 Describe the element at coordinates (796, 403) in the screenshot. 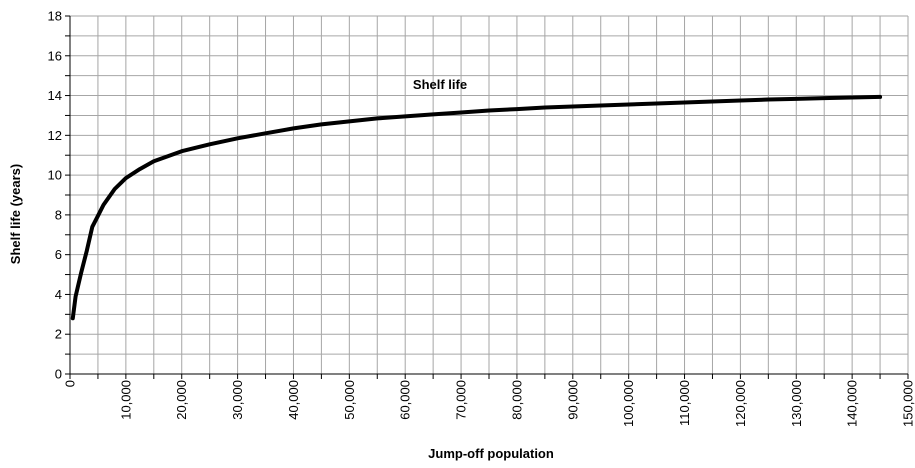

I see `x-tick-label: 130,000` at that location.